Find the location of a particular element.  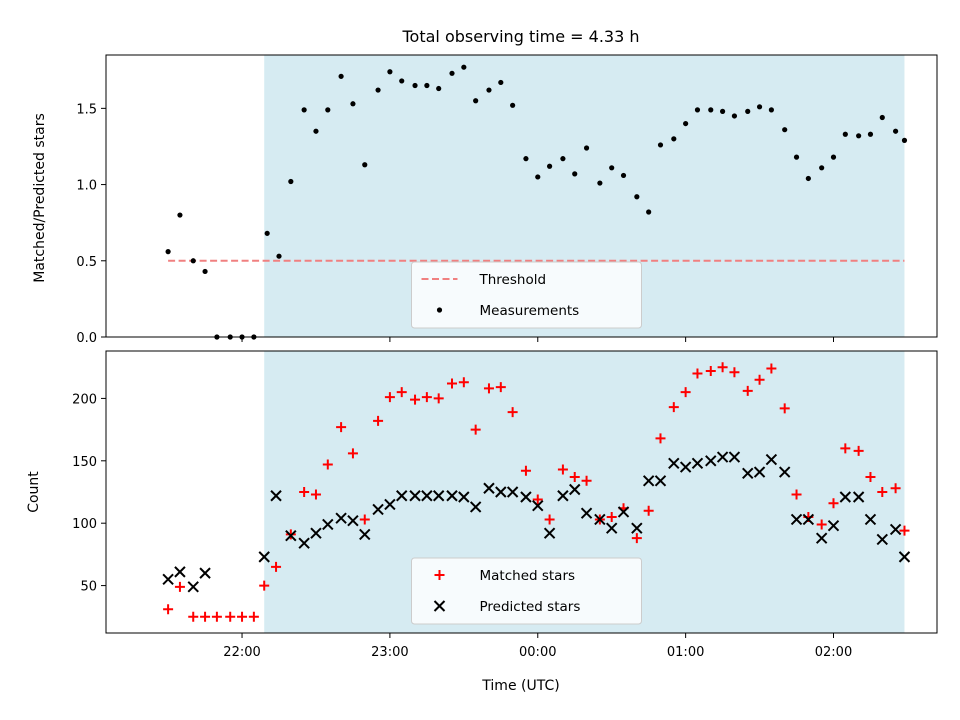

legend-box is located at coordinates (526, 295).